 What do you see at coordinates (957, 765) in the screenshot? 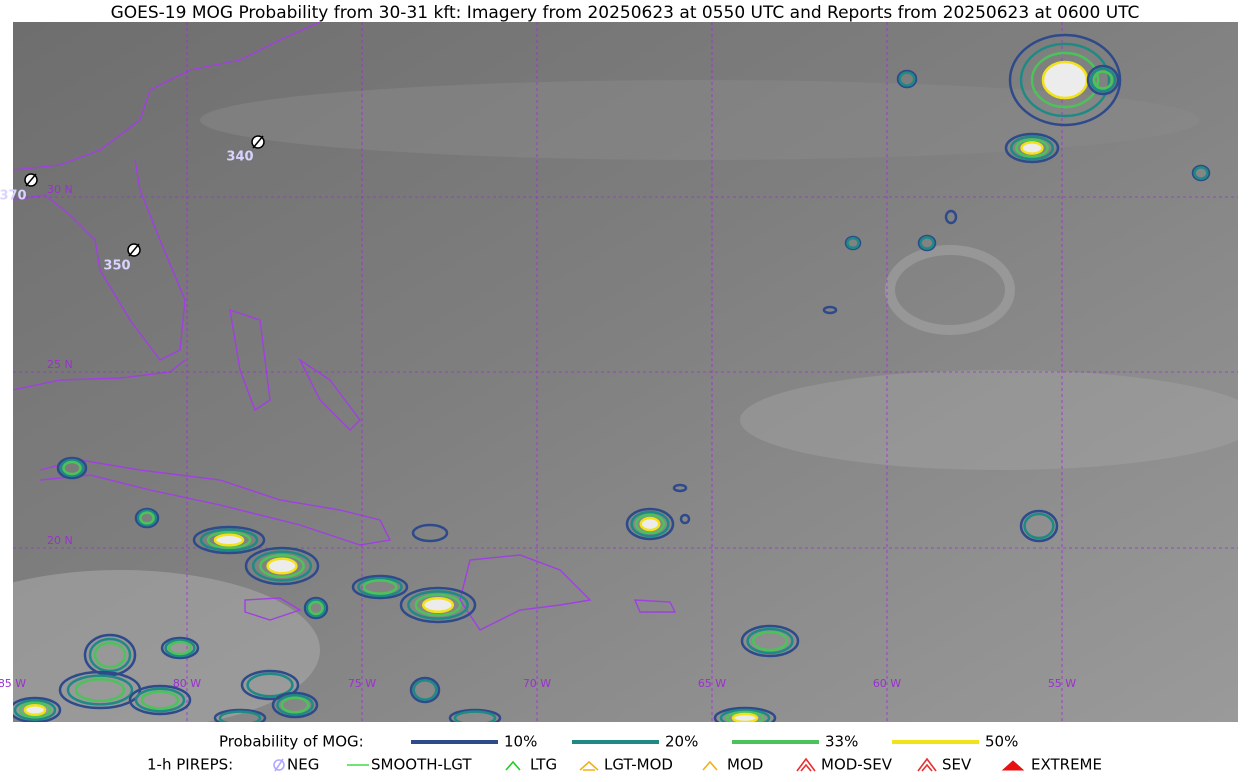
I see `legend-label: SEV` at bounding box center [957, 765].